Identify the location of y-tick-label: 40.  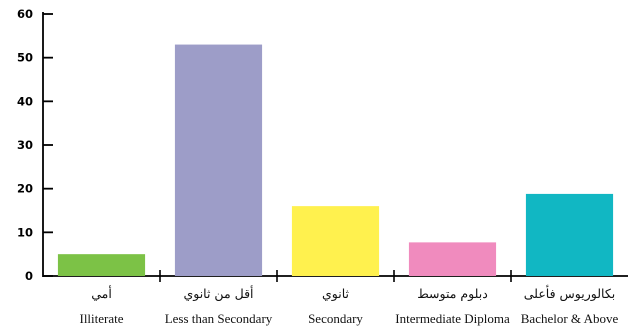
(25, 101).